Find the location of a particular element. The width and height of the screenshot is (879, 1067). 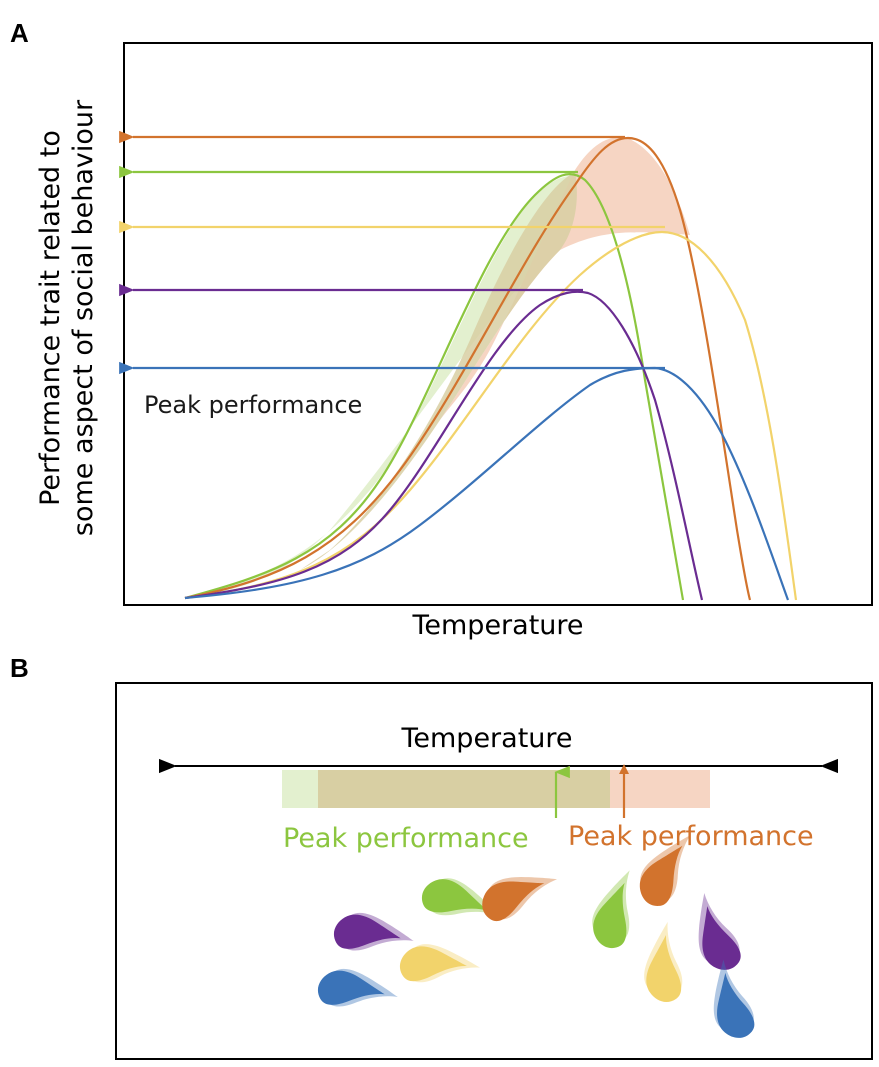

fish-right-purple is located at coordinates (719, 931).